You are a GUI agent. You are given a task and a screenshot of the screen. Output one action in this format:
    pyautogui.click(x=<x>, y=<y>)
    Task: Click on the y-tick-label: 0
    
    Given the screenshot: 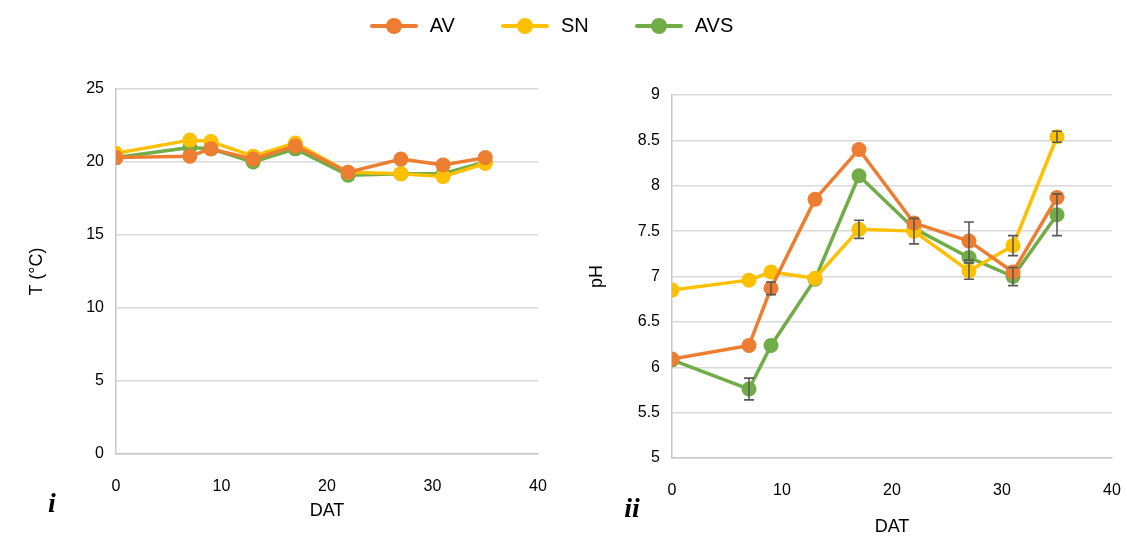 What is the action you would take?
    pyautogui.click(x=100, y=453)
    